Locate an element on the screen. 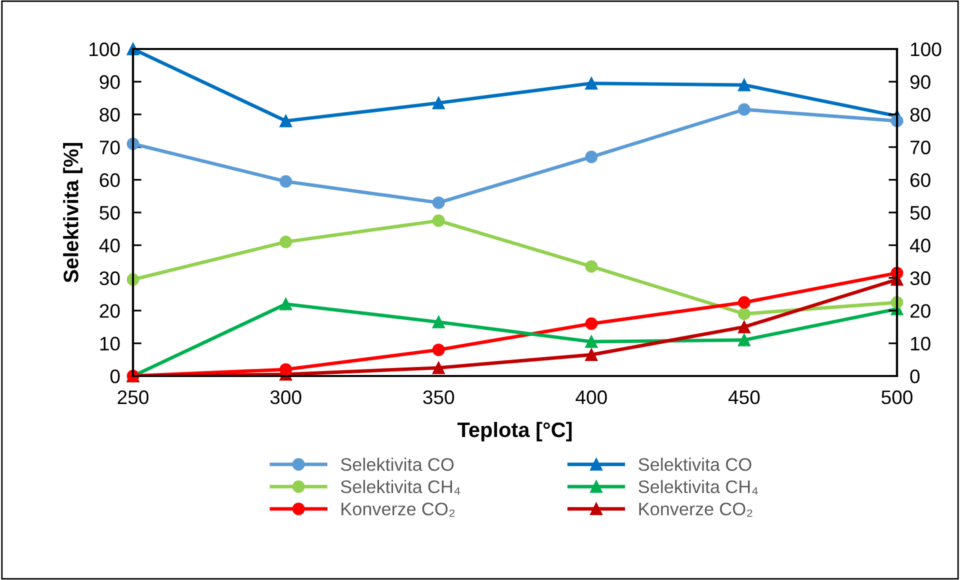 This screenshot has height=580, width=960. y2-tick-label: 60 is located at coordinates (920, 180).